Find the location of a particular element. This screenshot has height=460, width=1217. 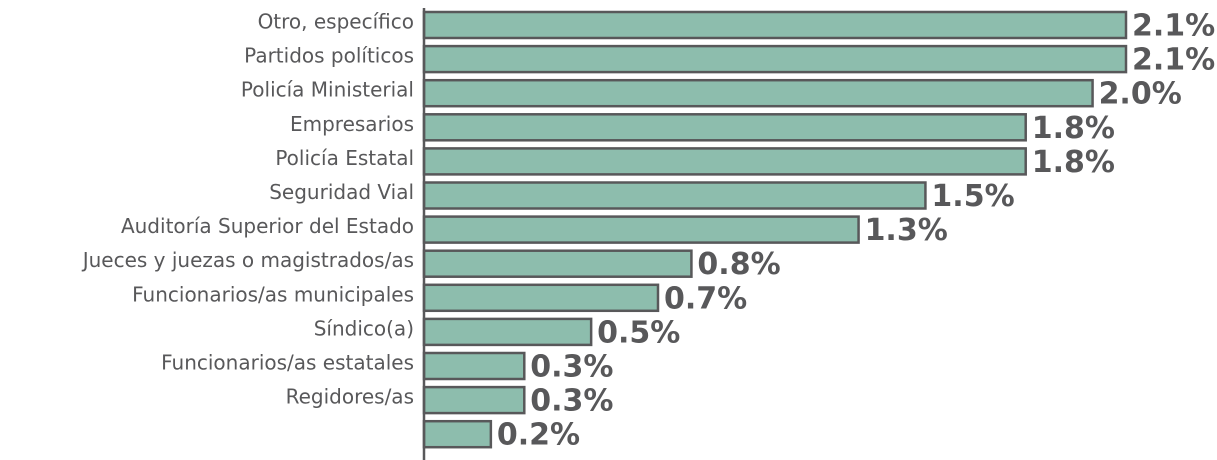

category-label: Funcionarios/as estatales is located at coordinates (287, 363).